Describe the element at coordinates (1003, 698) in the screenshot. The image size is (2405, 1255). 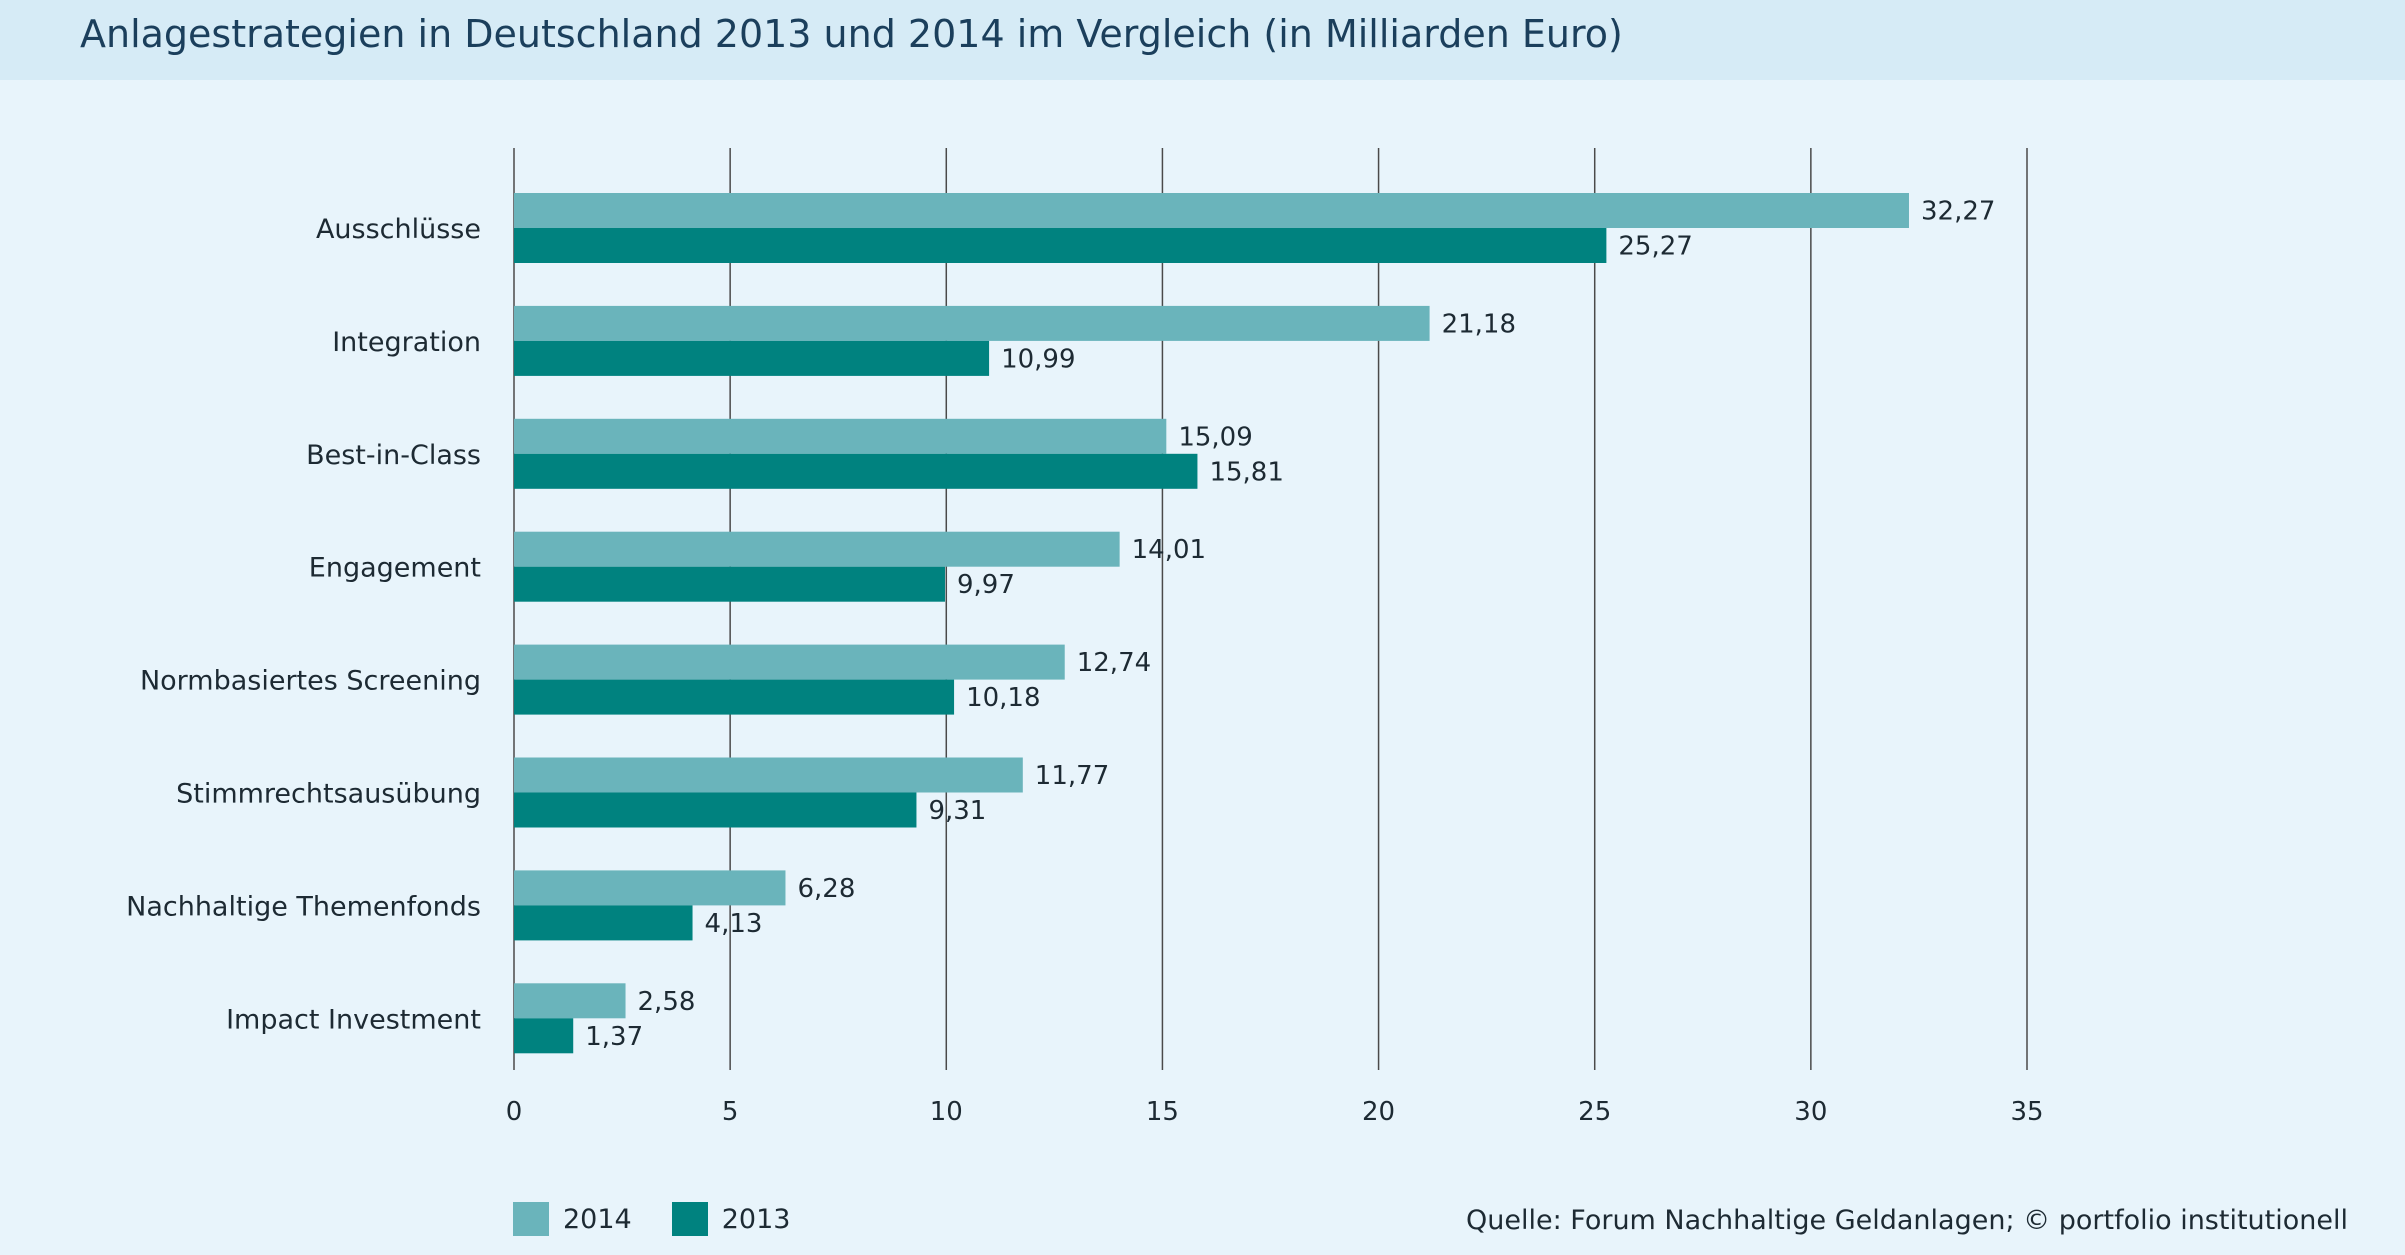
I see `data-label-2013: 10,18` at that location.